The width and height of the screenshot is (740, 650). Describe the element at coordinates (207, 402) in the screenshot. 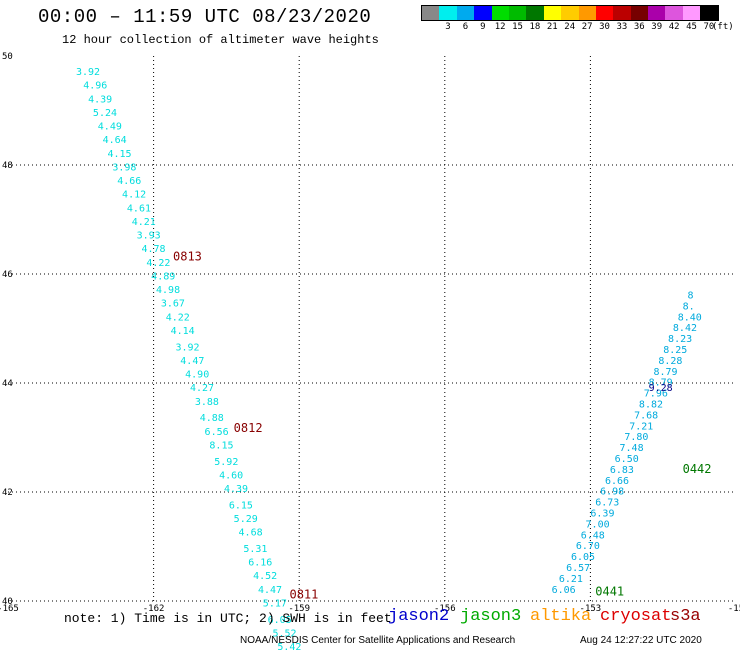

I see `wave-height-point: 3.88` at that location.